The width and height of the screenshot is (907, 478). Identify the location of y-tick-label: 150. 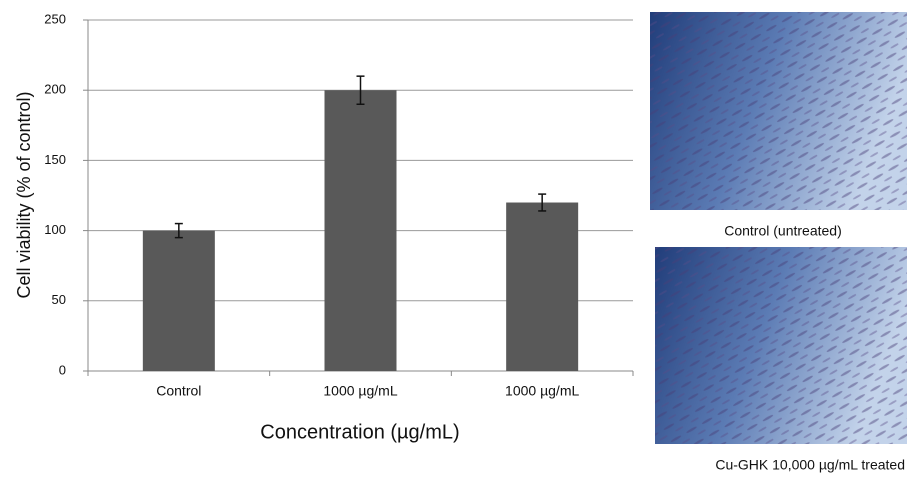
(55, 159).